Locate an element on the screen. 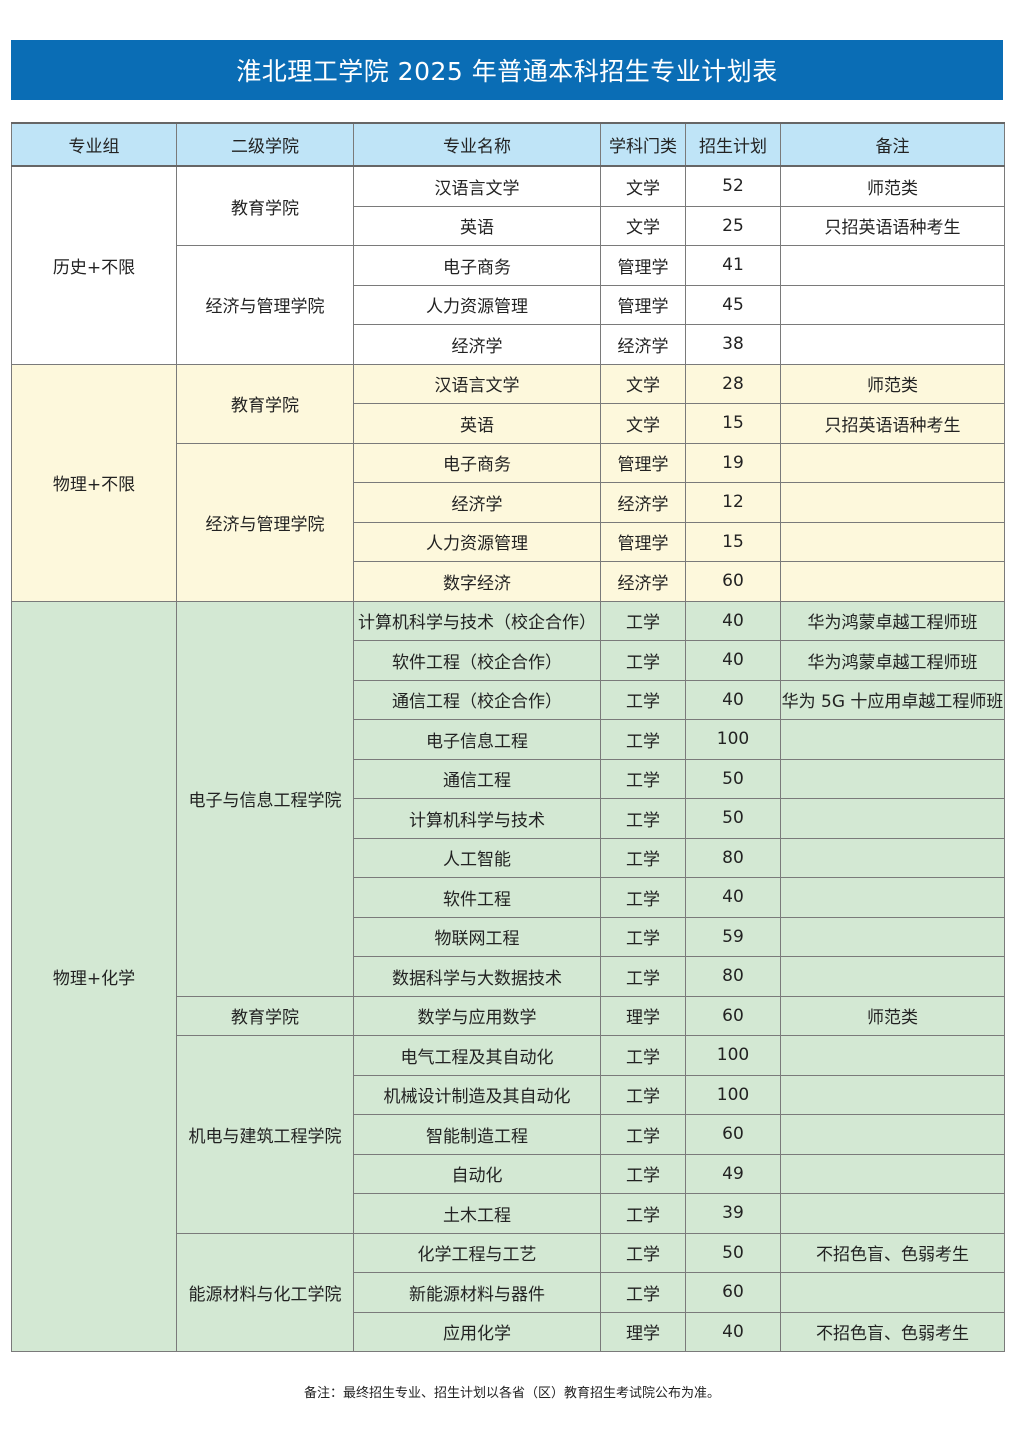 This screenshot has height=1445, width=1024. enrollment-plan: 25 is located at coordinates (733, 225).